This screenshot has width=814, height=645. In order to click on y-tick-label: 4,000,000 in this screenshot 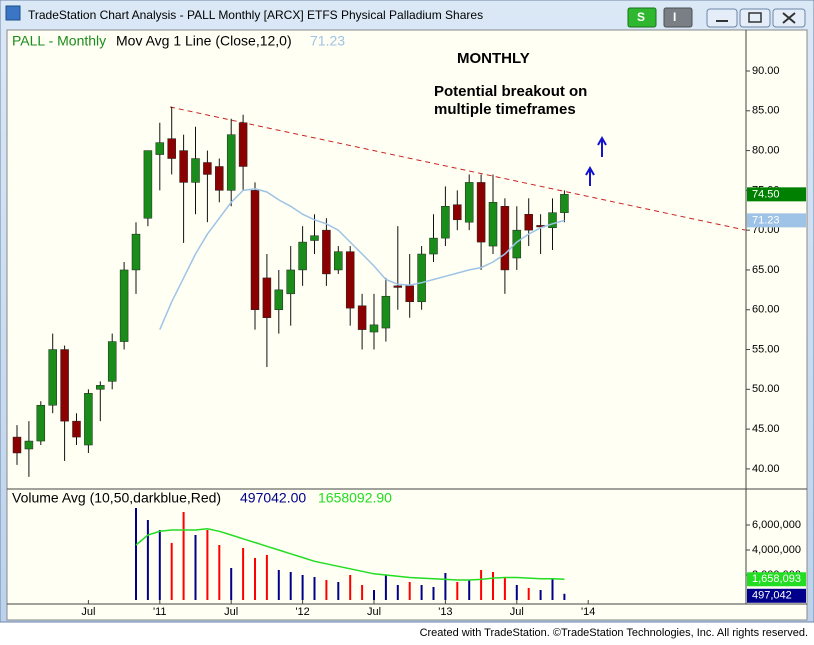, I will do `click(776, 550)`.